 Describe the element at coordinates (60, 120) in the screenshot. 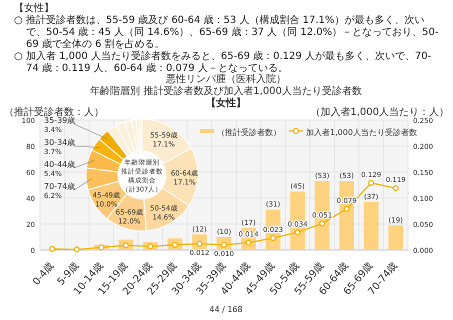

I see `slice-label: 35-39歳` at that location.